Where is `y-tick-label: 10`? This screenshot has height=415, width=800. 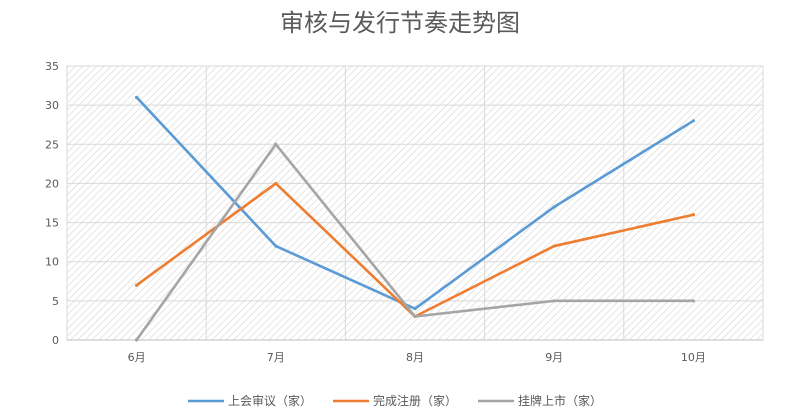
y-tick-label: 10 is located at coordinates (52, 262).